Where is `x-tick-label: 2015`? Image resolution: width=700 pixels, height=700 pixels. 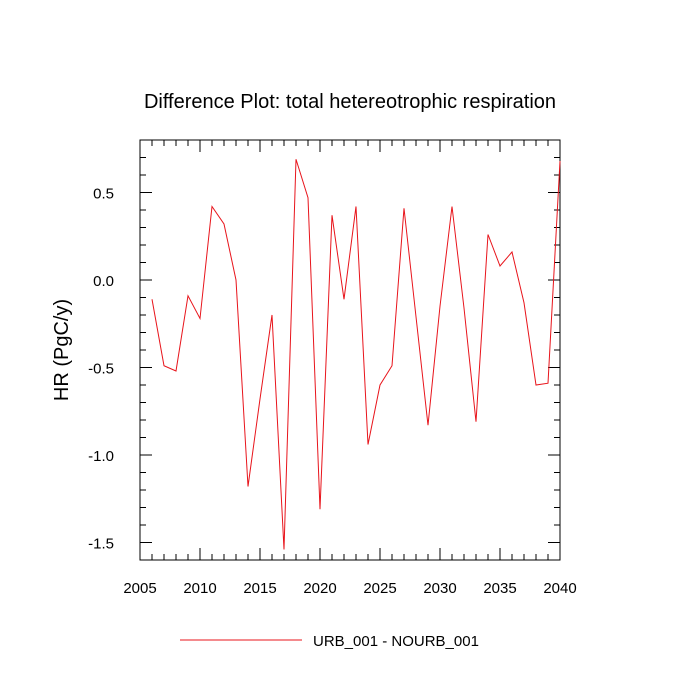 x-tick-label: 2015 is located at coordinates (259, 588).